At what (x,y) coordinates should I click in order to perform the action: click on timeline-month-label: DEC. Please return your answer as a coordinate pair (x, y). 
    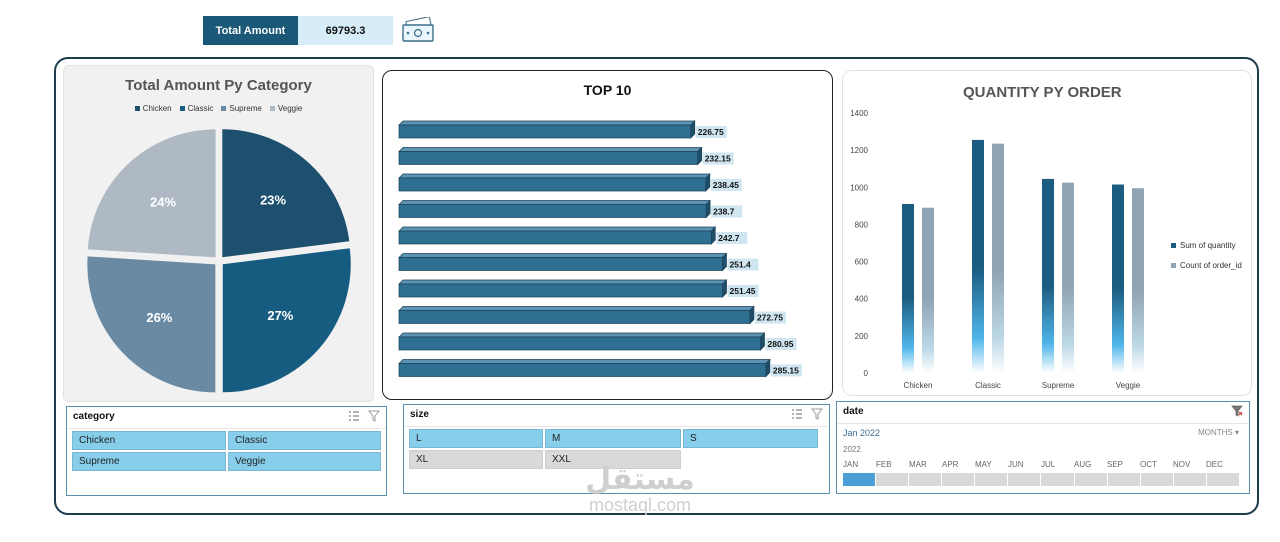
    Looking at the image, I should click on (1214, 464).